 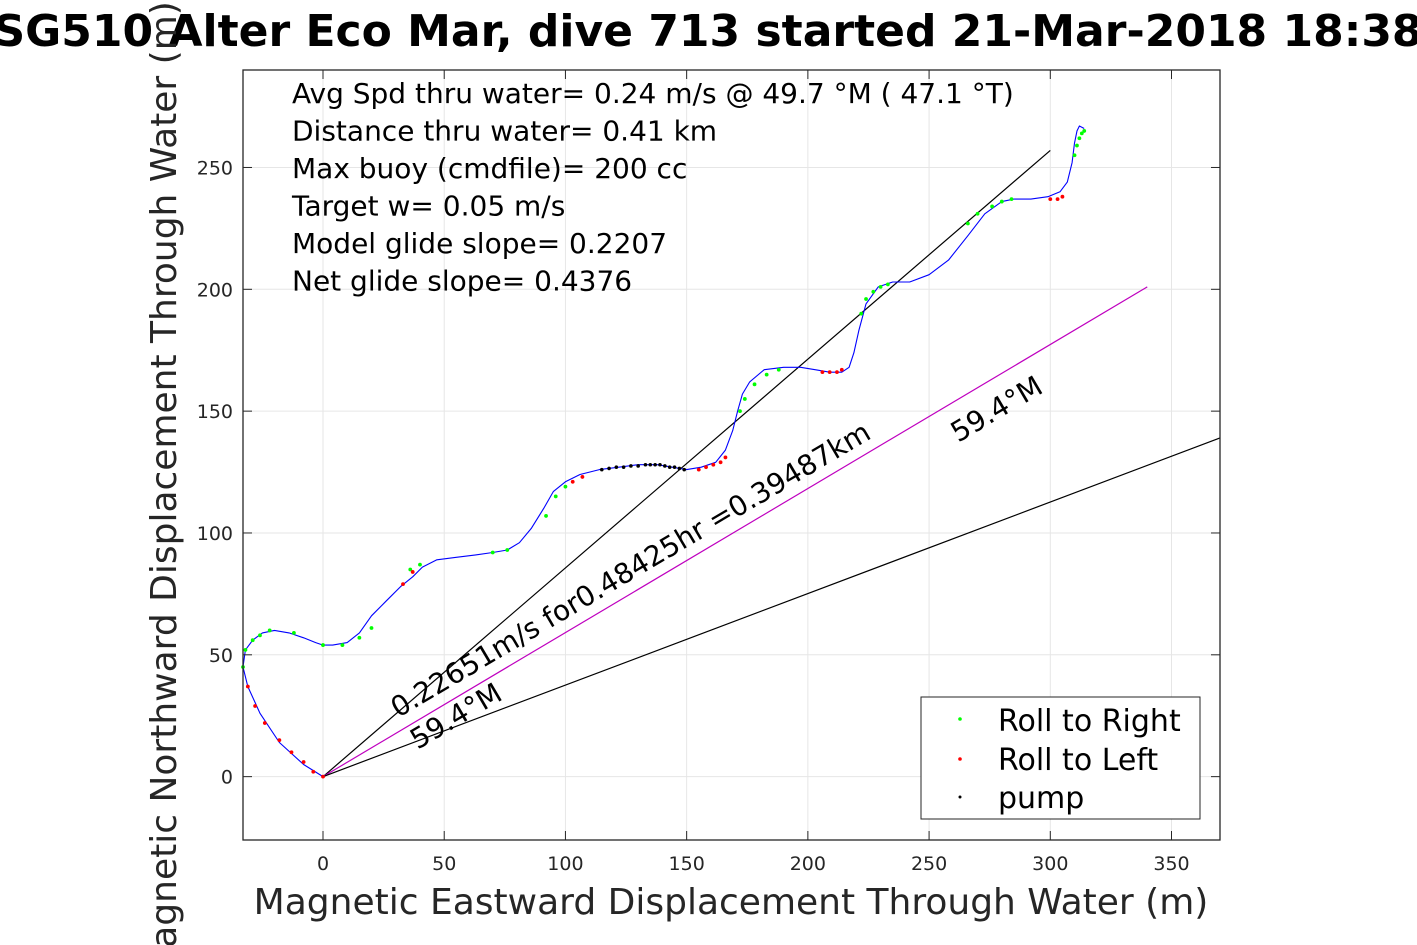 I want to click on y-tick-label: 100, so click(x=215, y=534).